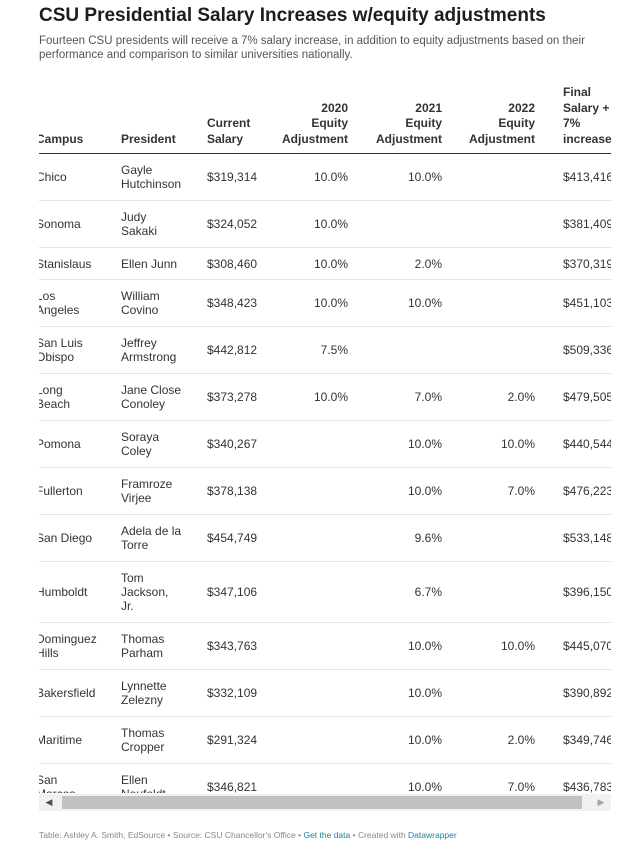 Image resolution: width=632 pixels, height=856 pixels. Describe the element at coordinates (577, 263) in the screenshot. I see `cell-final-salary: $370,319` at that location.